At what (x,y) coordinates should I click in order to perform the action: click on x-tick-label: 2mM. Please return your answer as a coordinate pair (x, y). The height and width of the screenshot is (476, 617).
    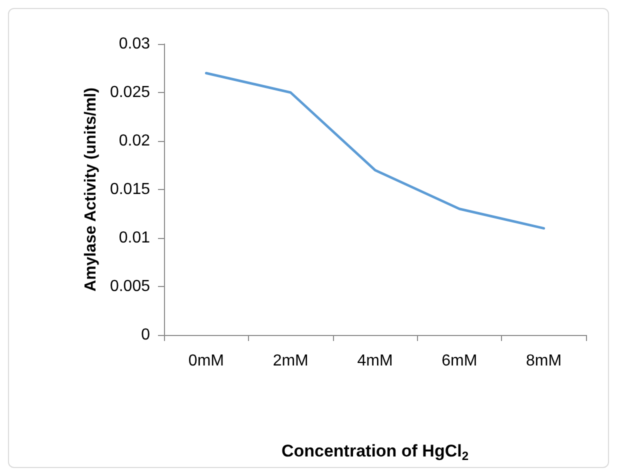
    Looking at the image, I should click on (290, 361).